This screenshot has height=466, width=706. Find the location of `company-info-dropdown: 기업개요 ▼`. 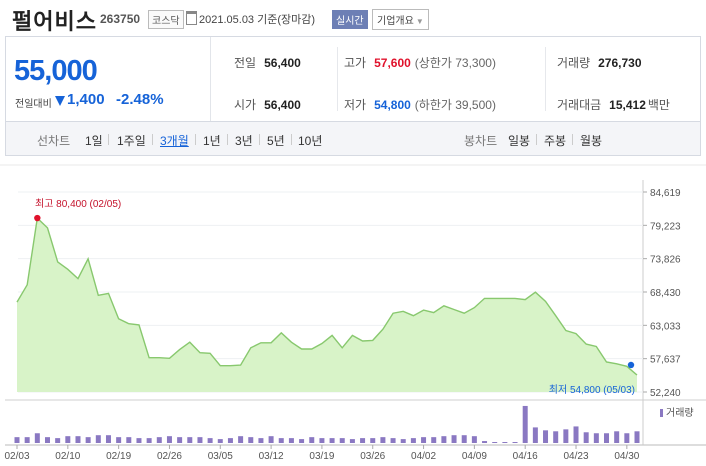

company-info-dropdown: 기업개요 ▼ is located at coordinates (400, 19).